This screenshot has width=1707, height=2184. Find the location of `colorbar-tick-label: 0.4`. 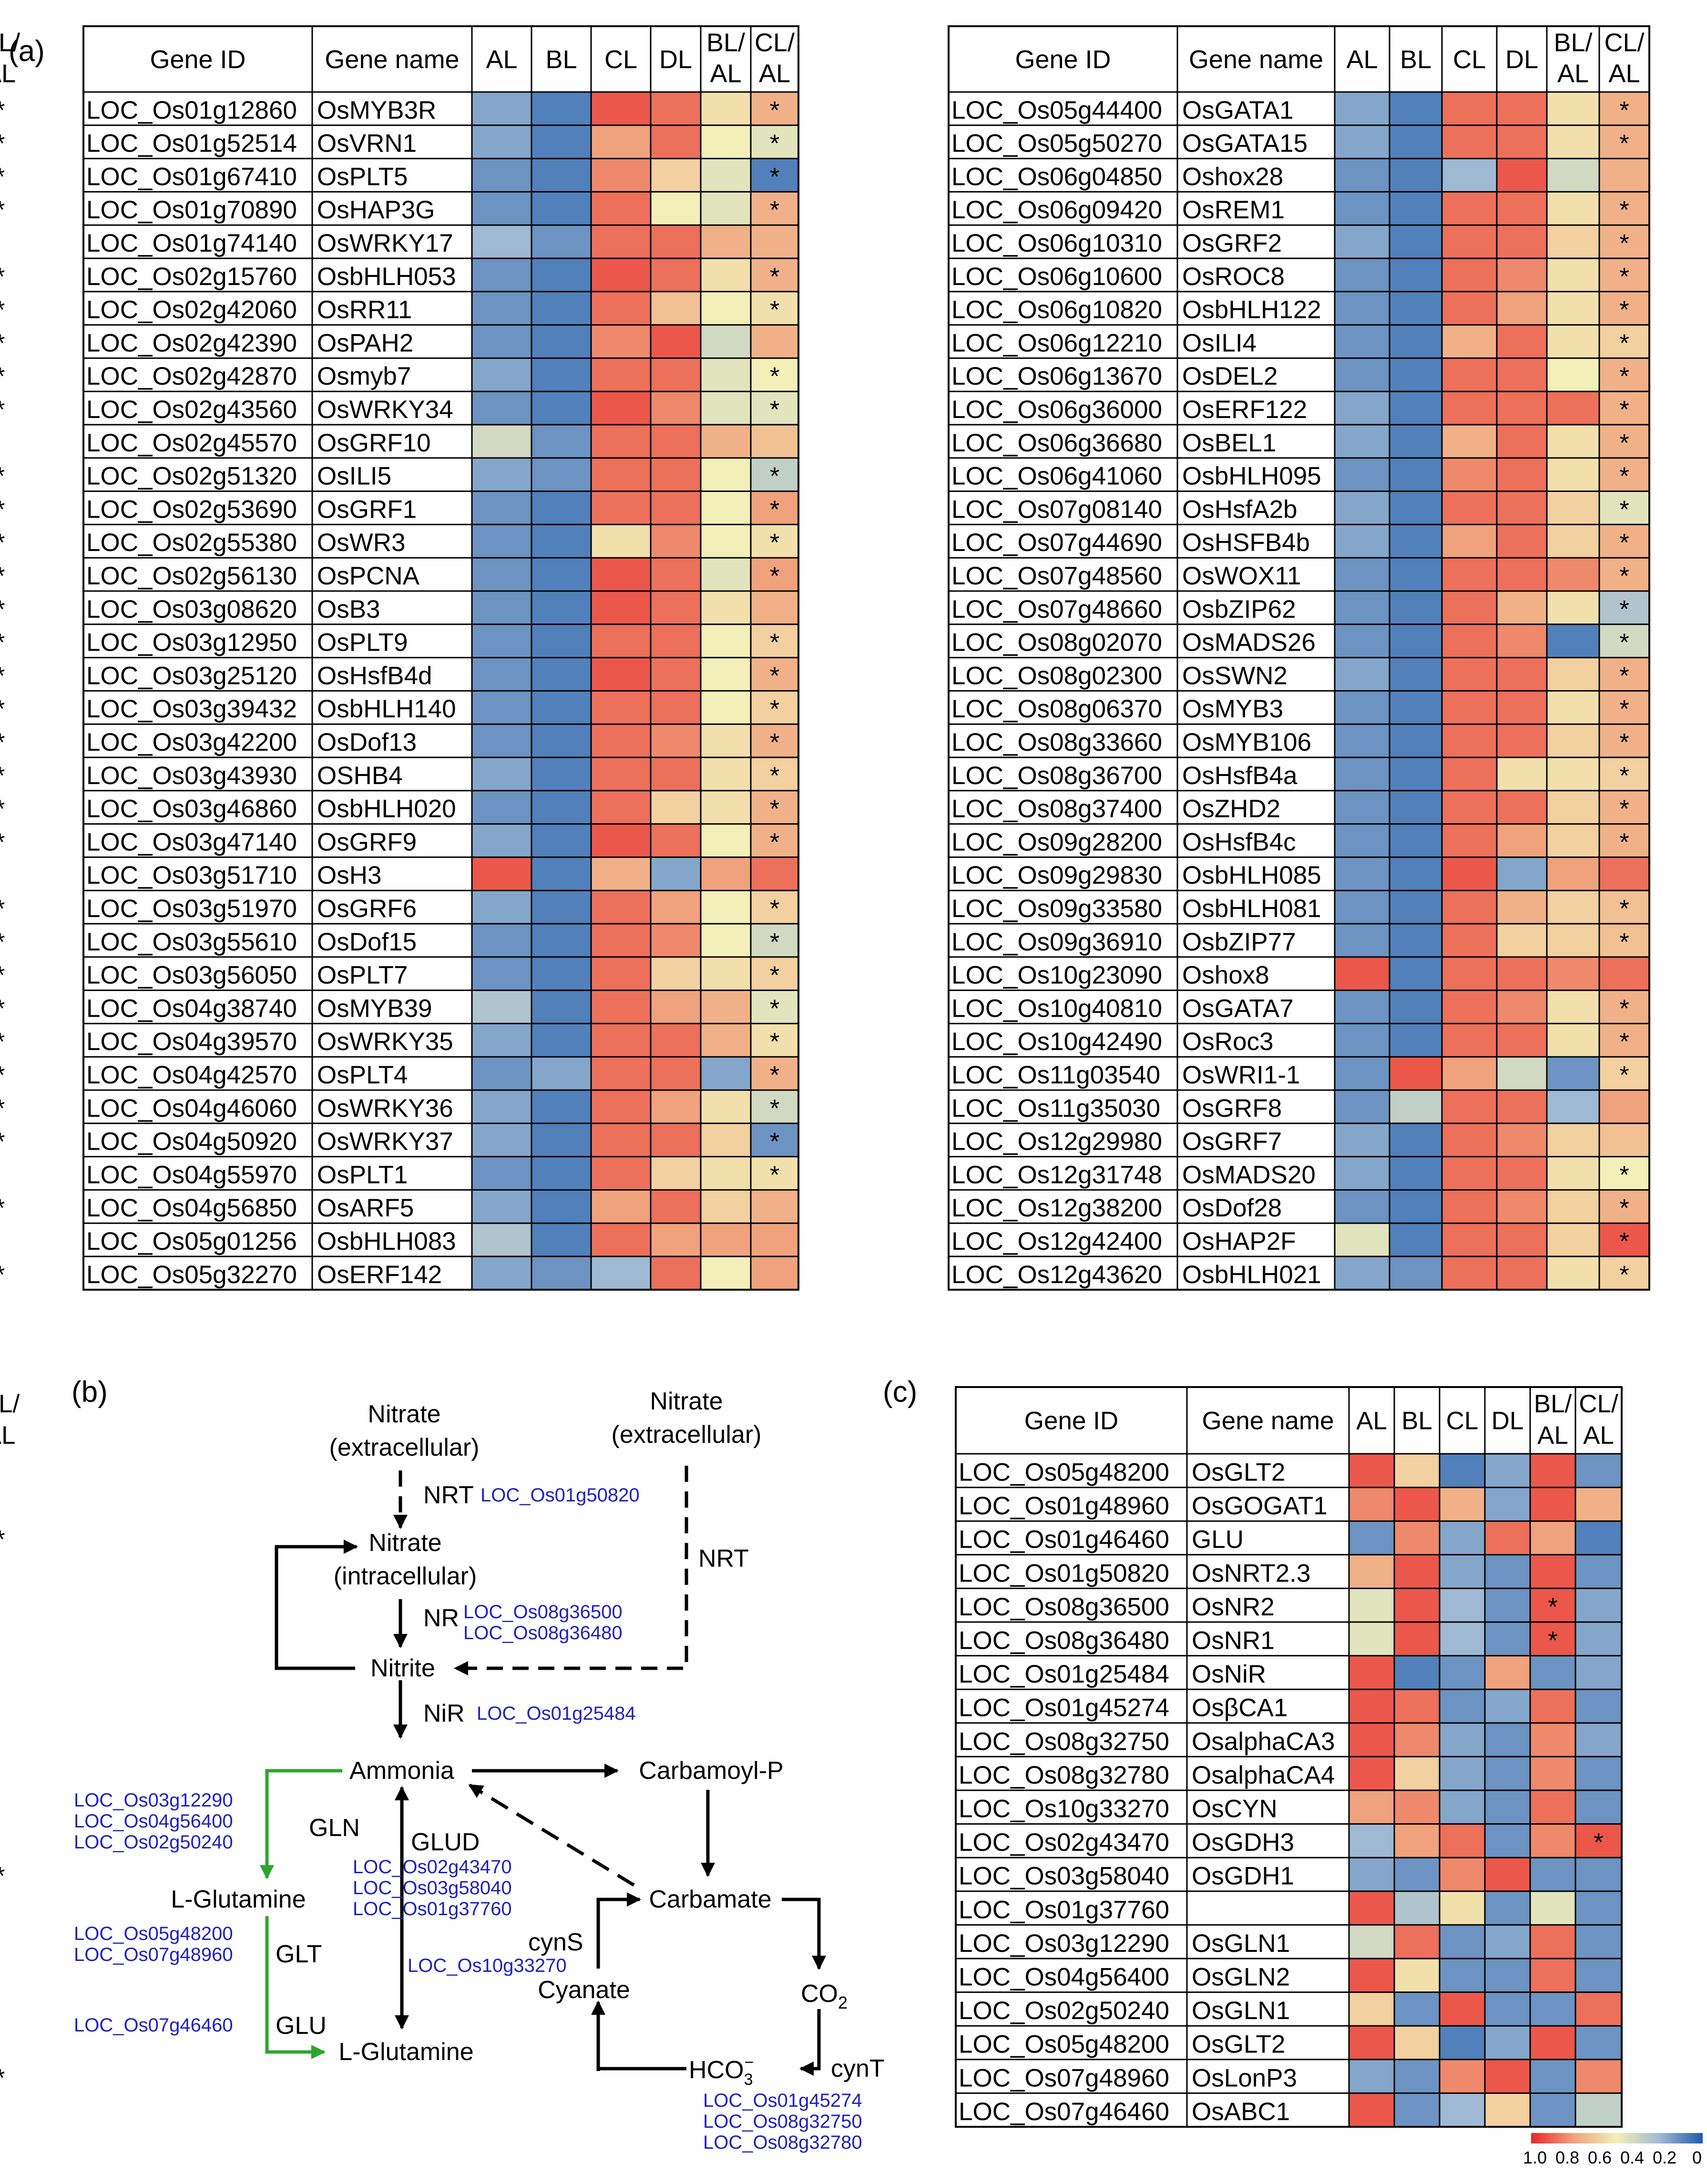

colorbar-tick-label: 0.4 is located at coordinates (1632, 2158).